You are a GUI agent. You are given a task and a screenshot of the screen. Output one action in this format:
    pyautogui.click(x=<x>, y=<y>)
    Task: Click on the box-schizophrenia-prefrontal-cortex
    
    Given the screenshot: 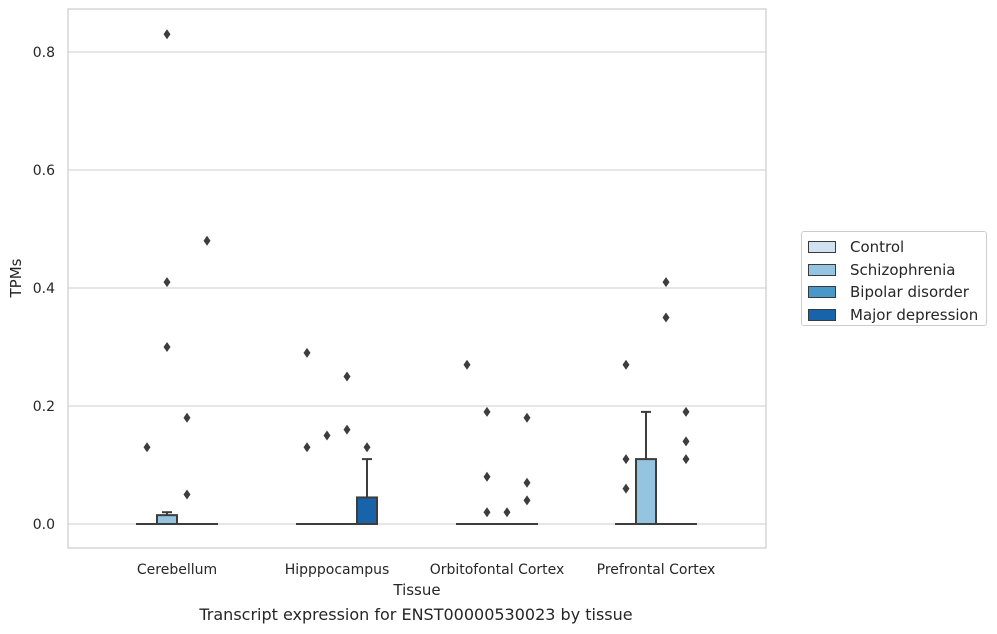 What is the action you would take?
    pyautogui.click(x=646, y=468)
    